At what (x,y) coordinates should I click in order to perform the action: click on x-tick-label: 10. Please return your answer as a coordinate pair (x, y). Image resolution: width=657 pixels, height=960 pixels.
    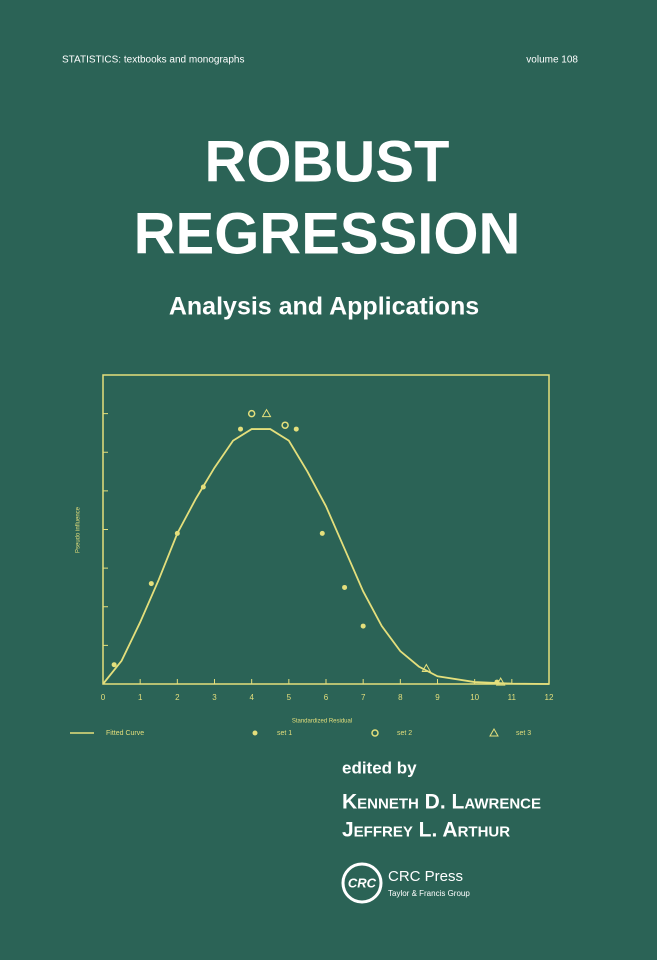
    Looking at the image, I should click on (474, 697).